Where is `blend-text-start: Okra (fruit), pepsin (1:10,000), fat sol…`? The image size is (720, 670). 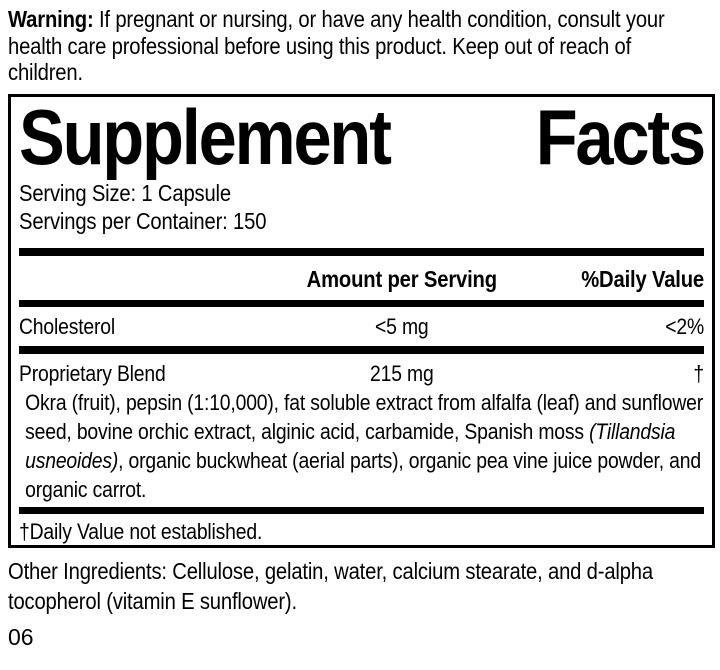
blend-text-start: Okra (fruit), pepsin (1:10,000), fat sol… is located at coordinates (364, 416).